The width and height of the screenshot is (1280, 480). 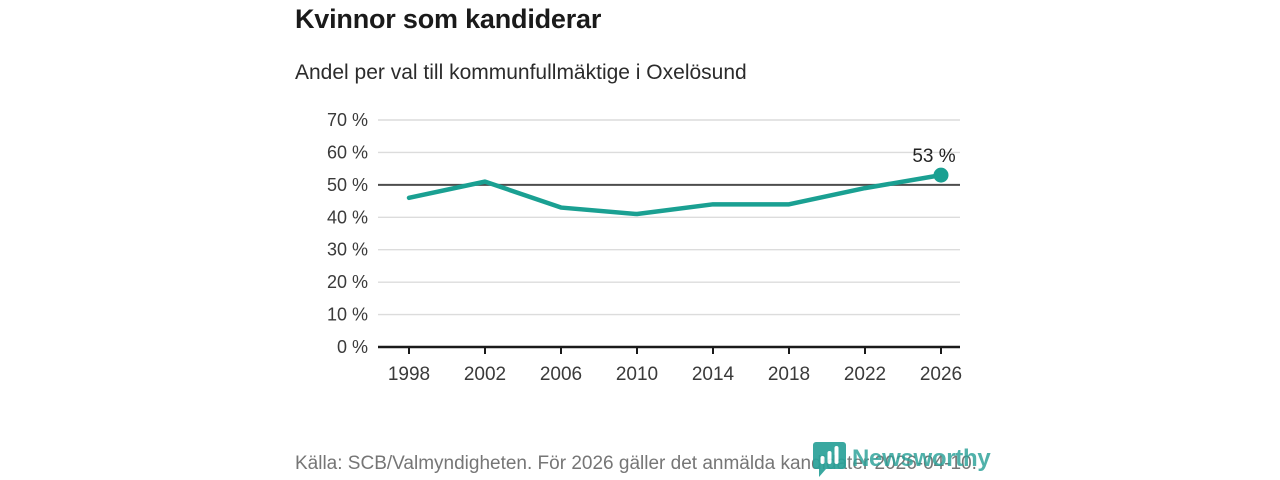 What do you see at coordinates (347, 152) in the screenshot?
I see `y-tick-label: 60 %` at bounding box center [347, 152].